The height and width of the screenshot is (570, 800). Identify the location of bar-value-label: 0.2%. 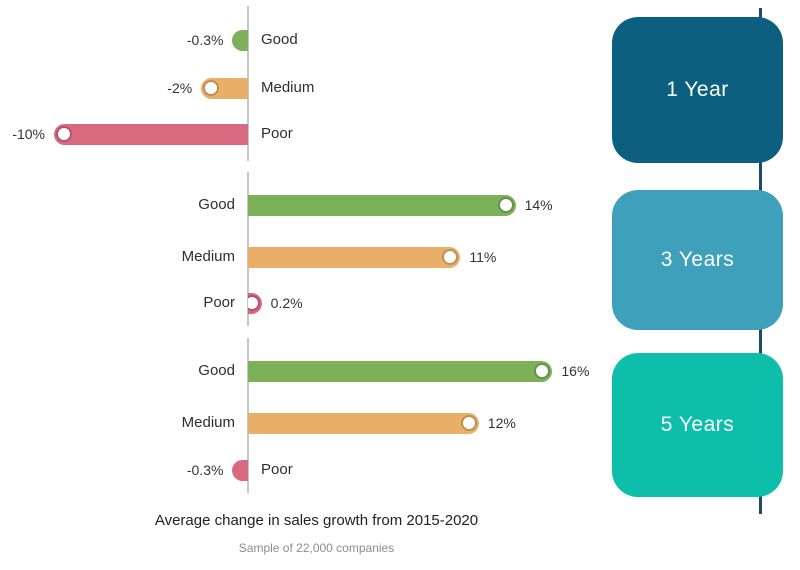
(286, 303).